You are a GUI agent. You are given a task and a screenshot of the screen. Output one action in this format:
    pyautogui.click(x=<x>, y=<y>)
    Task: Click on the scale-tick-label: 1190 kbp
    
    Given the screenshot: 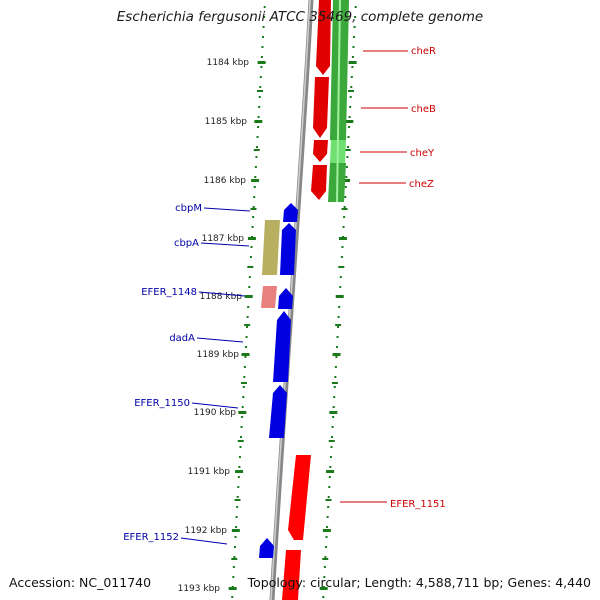 What is the action you would take?
    pyautogui.click(x=215, y=413)
    